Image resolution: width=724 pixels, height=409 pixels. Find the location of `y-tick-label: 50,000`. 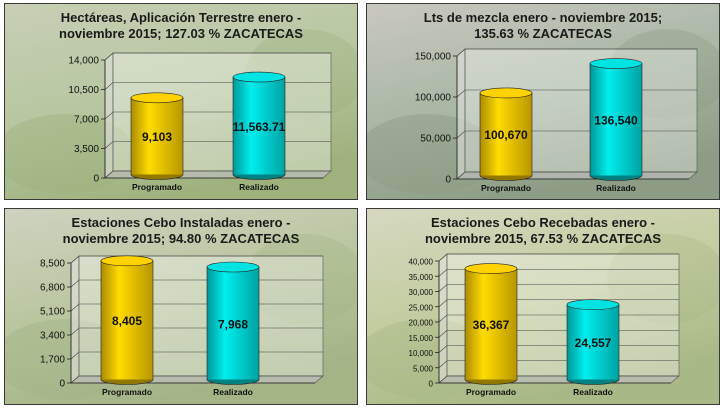

y-tick-label: 50,000 is located at coordinates (435, 139).